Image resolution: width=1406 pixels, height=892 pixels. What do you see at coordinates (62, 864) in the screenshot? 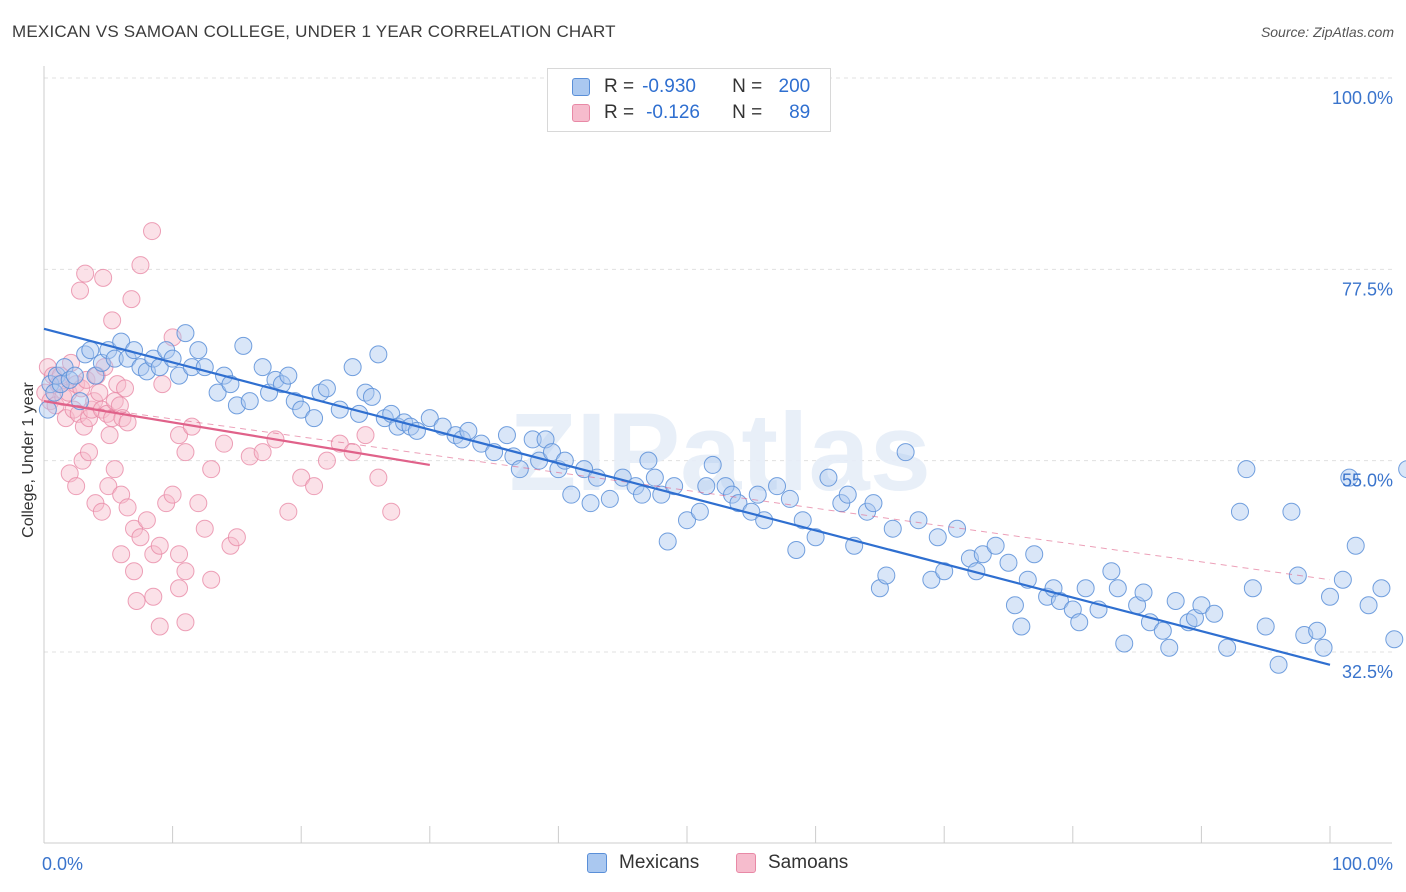
I see `x-tick-label: 0.0%` at bounding box center [62, 864].